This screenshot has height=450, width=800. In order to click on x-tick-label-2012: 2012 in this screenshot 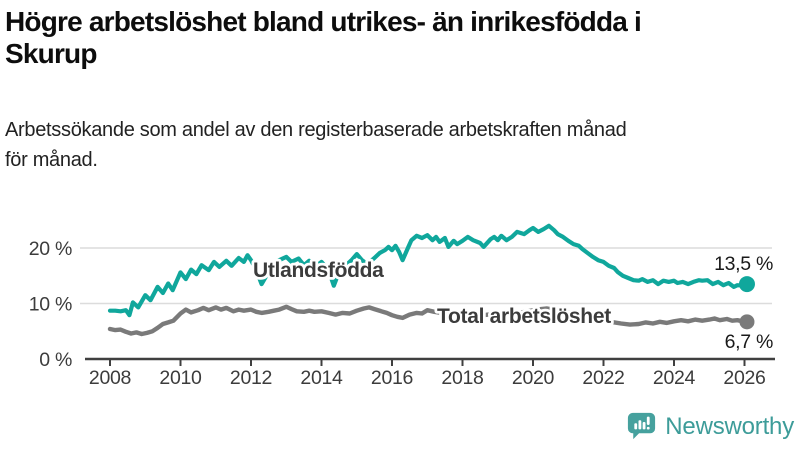, I will do `click(251, 378)`.